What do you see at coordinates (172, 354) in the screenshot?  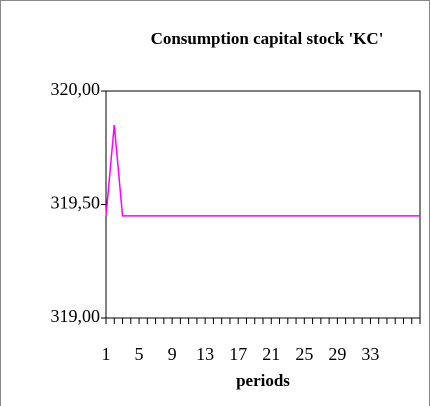 I see `x-tick-label: 9` at bounding box center [172, 354].